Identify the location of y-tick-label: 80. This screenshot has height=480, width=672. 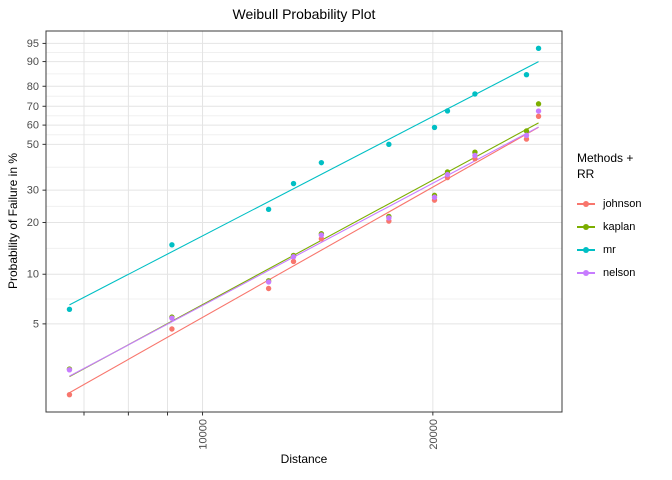
(33, 87).